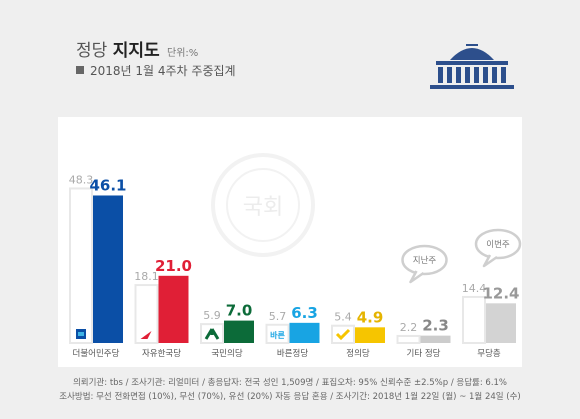 The image size is (580, 419). What do you see at coordinates (263, 207) in the screenshot?
I see `watermark-text: 국회` at bounding box center [263, 207].